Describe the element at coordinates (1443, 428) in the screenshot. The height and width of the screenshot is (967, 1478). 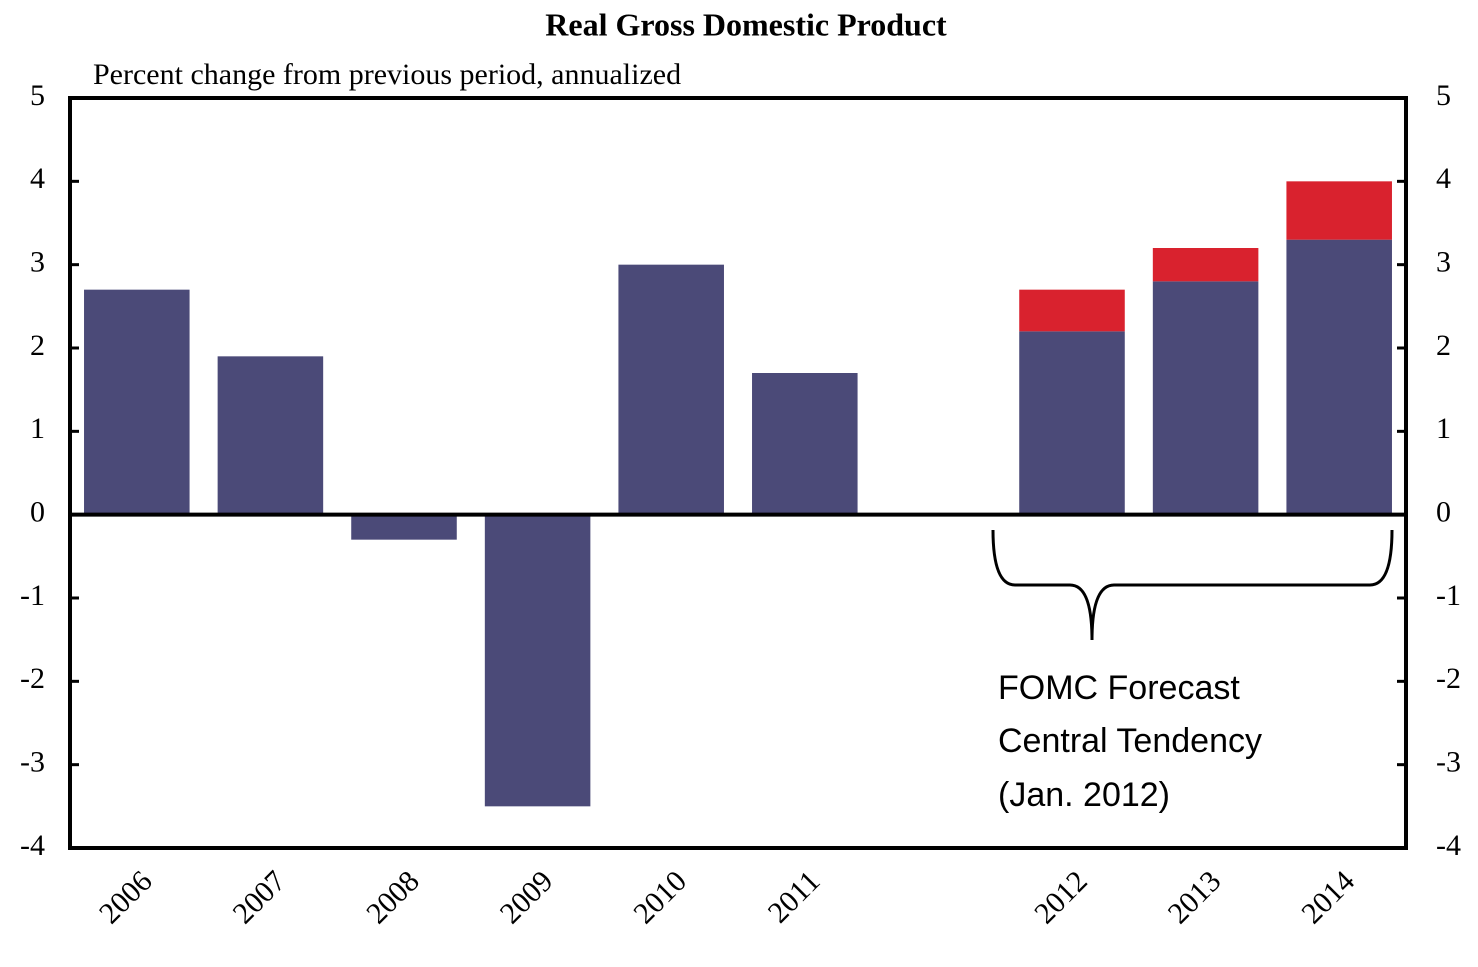
I see `y2-tick-label: 1` at that location.